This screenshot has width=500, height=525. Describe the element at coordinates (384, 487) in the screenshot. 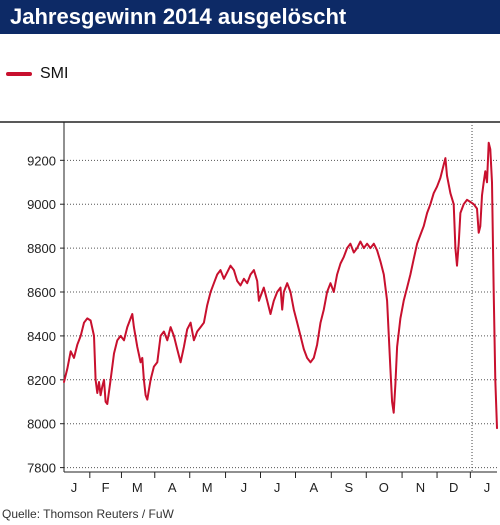

I see `x-tick-label: O` at that location.